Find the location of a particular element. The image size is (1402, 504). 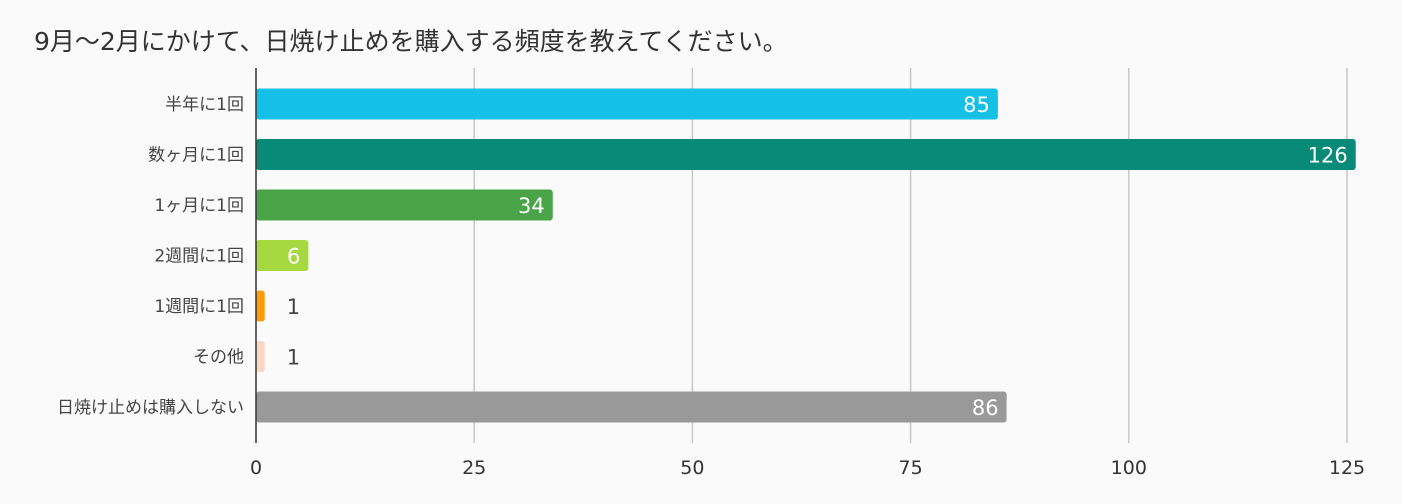

value-label: 126 is located at coordinates (1328, 156).